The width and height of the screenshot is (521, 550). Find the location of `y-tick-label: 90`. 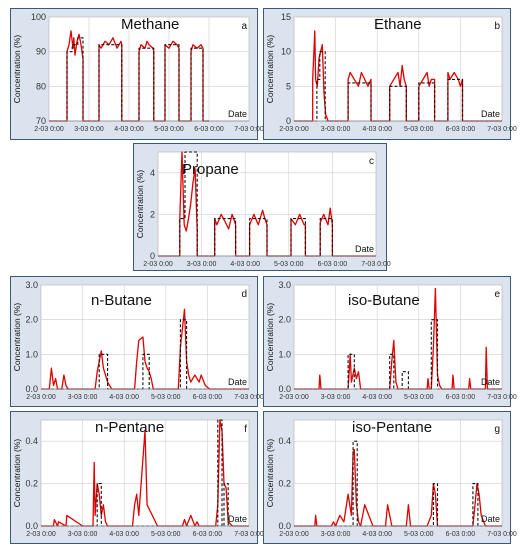

y-tick-label: 90 is located at coordinates (41, 52).